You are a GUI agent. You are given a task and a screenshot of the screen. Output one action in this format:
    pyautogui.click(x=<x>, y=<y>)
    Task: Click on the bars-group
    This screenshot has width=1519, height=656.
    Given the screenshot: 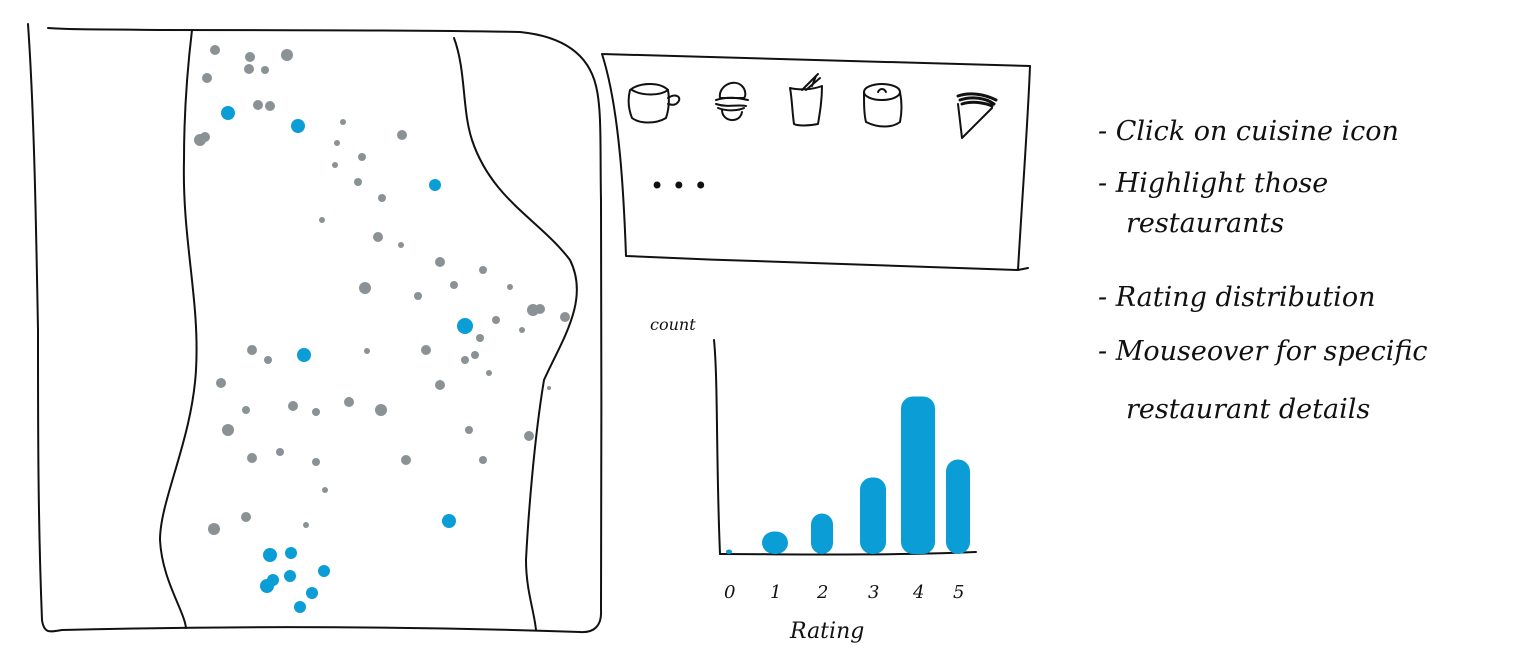 What is the action you would take?
    pyautogui.click(x=848, y=475)
    